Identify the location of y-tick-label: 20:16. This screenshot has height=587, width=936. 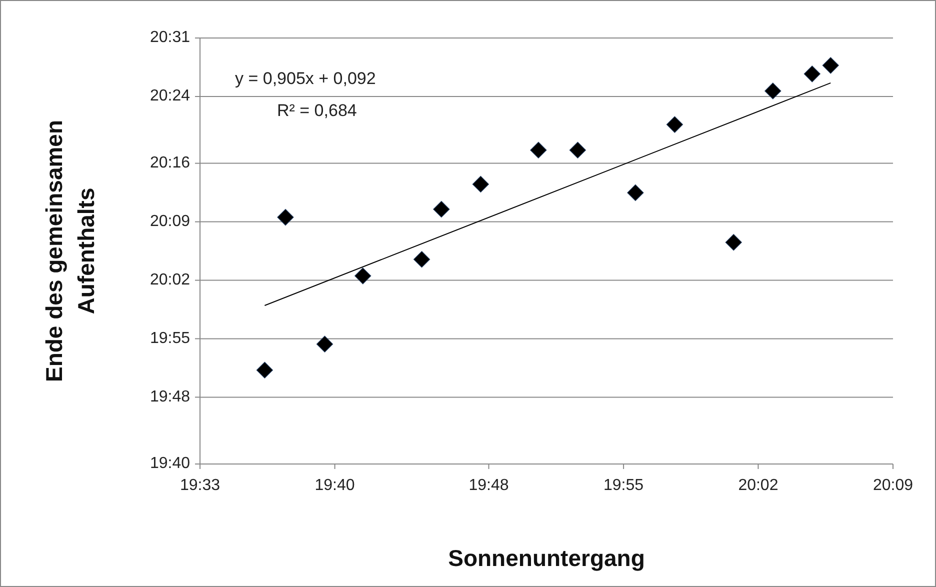
(170, 163).